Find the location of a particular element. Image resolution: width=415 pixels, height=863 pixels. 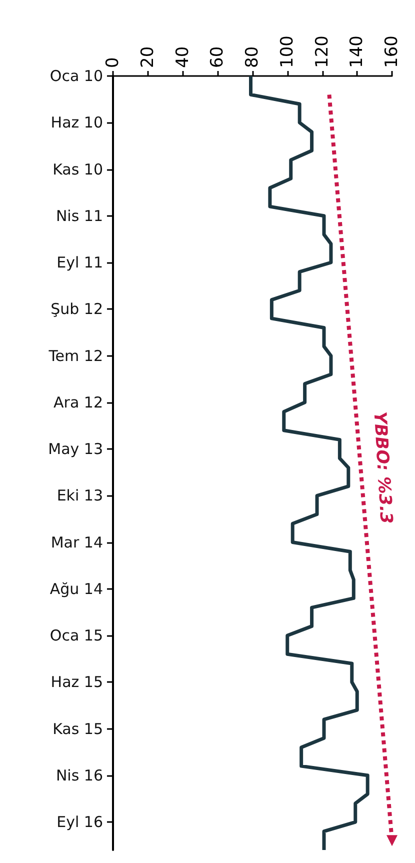

y-tick-label: Nis 16 is located at coordinates (79, 775).